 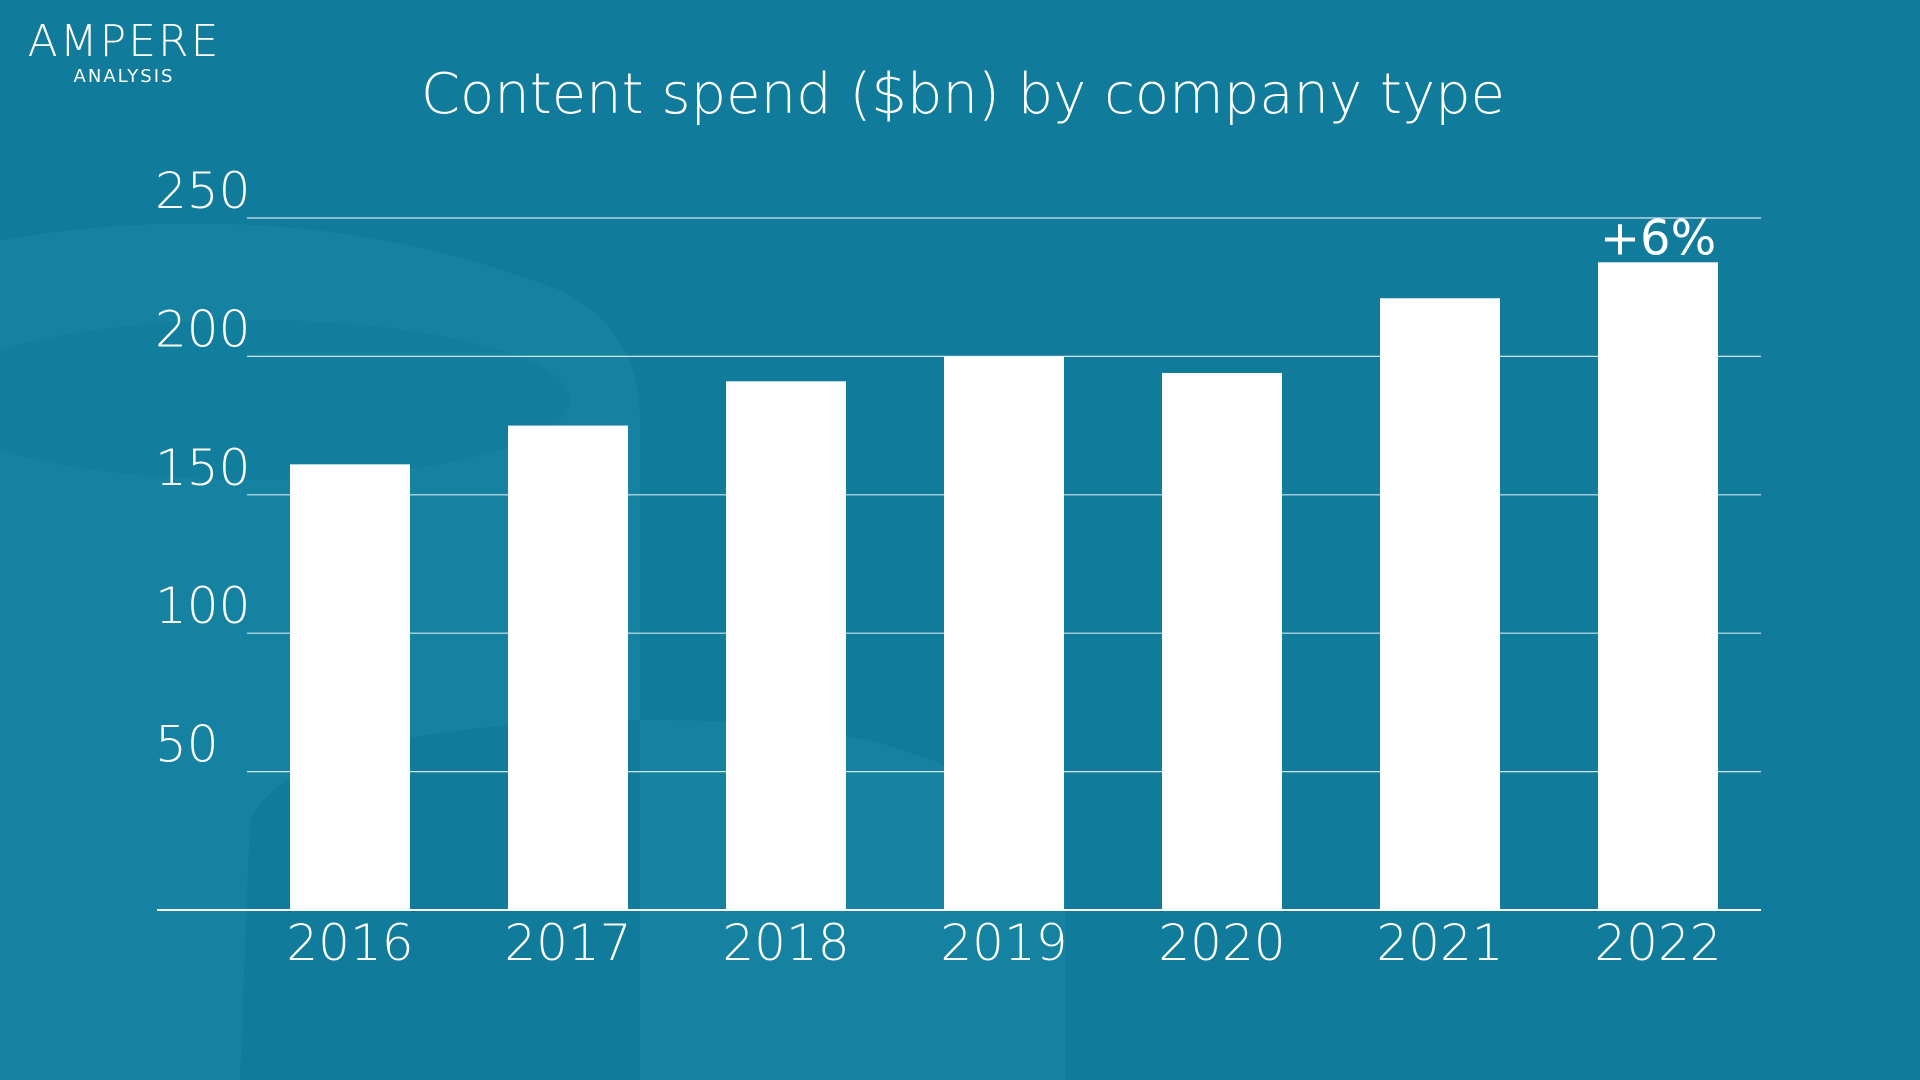 What do you see at coordinates (1004, 633) in the screenshot?
I see `bar-2019` at bounding box center [1004, 633].